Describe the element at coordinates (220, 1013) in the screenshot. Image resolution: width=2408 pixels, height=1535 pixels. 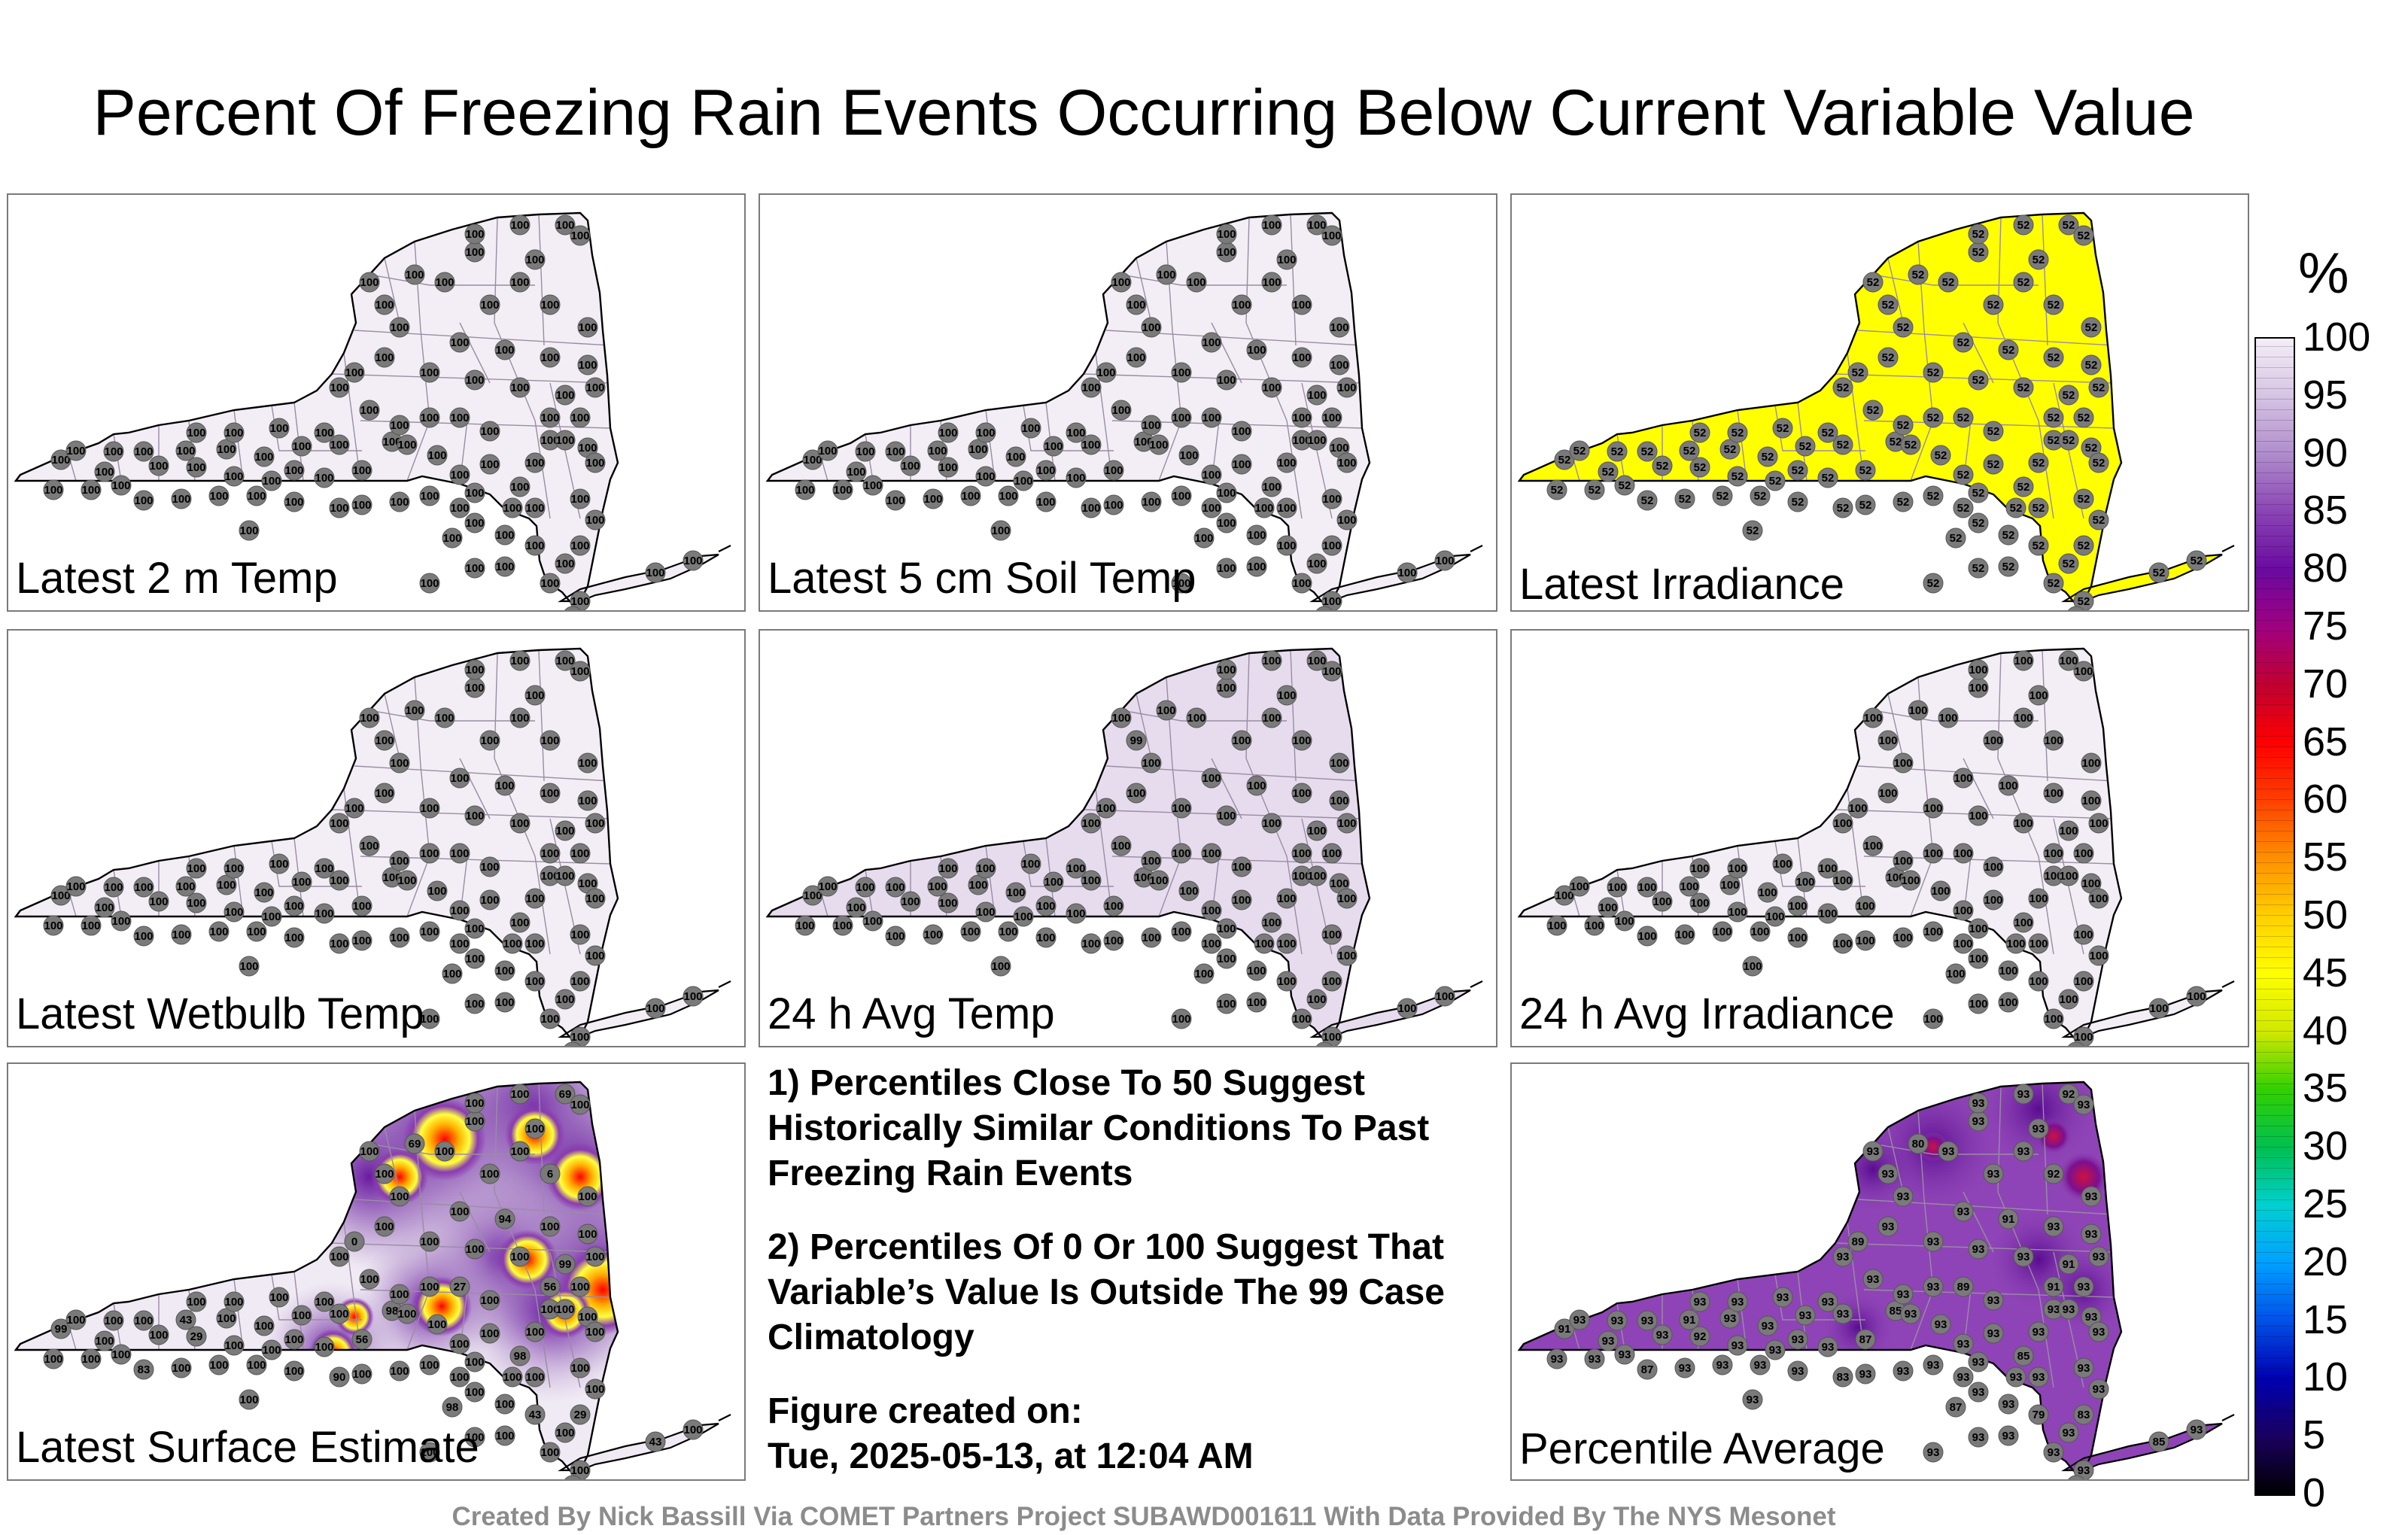
I see `panel-label: Latest Wetbulb Temp` at that location.